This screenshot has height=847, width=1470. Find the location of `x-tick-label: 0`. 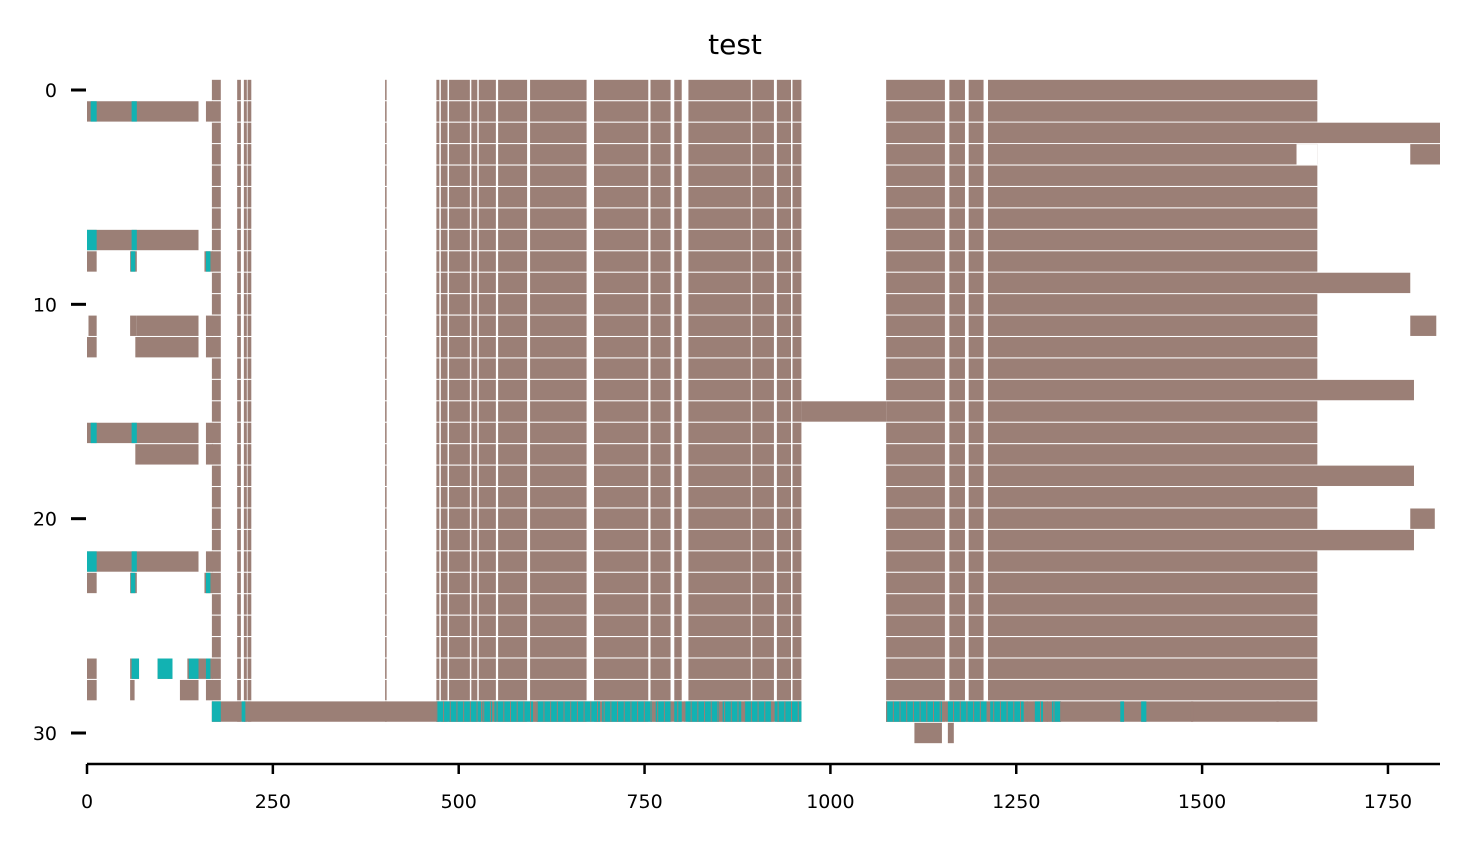

x-tick-label: 0 is located at coordinates (87, 802).